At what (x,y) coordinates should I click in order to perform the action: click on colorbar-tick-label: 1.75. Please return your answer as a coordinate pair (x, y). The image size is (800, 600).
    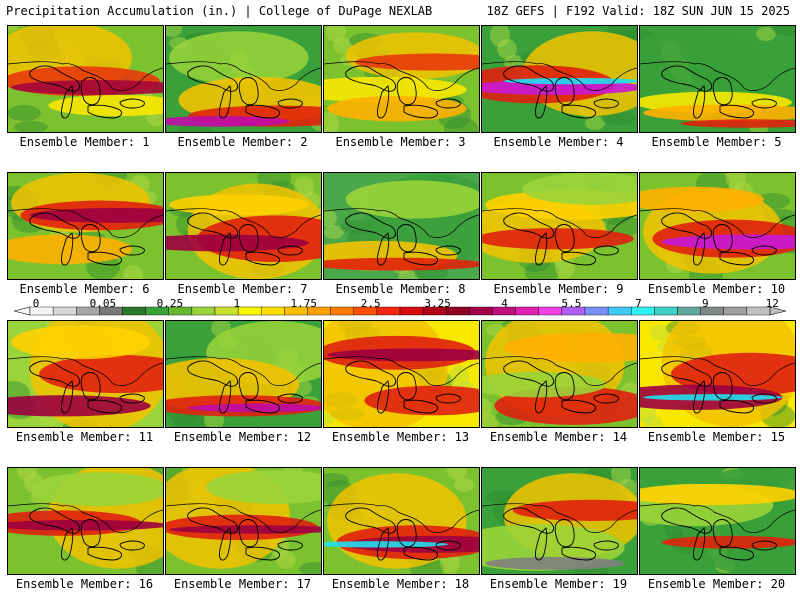
    Looking at the image, I should click on (303, 303).